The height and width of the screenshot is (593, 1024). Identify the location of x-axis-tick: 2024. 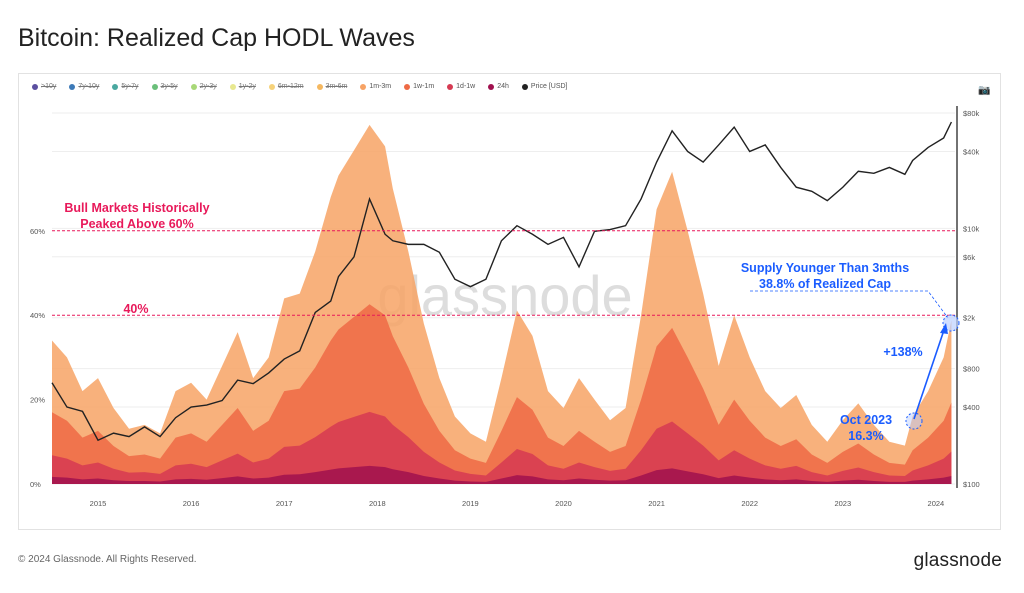
(936, 503).